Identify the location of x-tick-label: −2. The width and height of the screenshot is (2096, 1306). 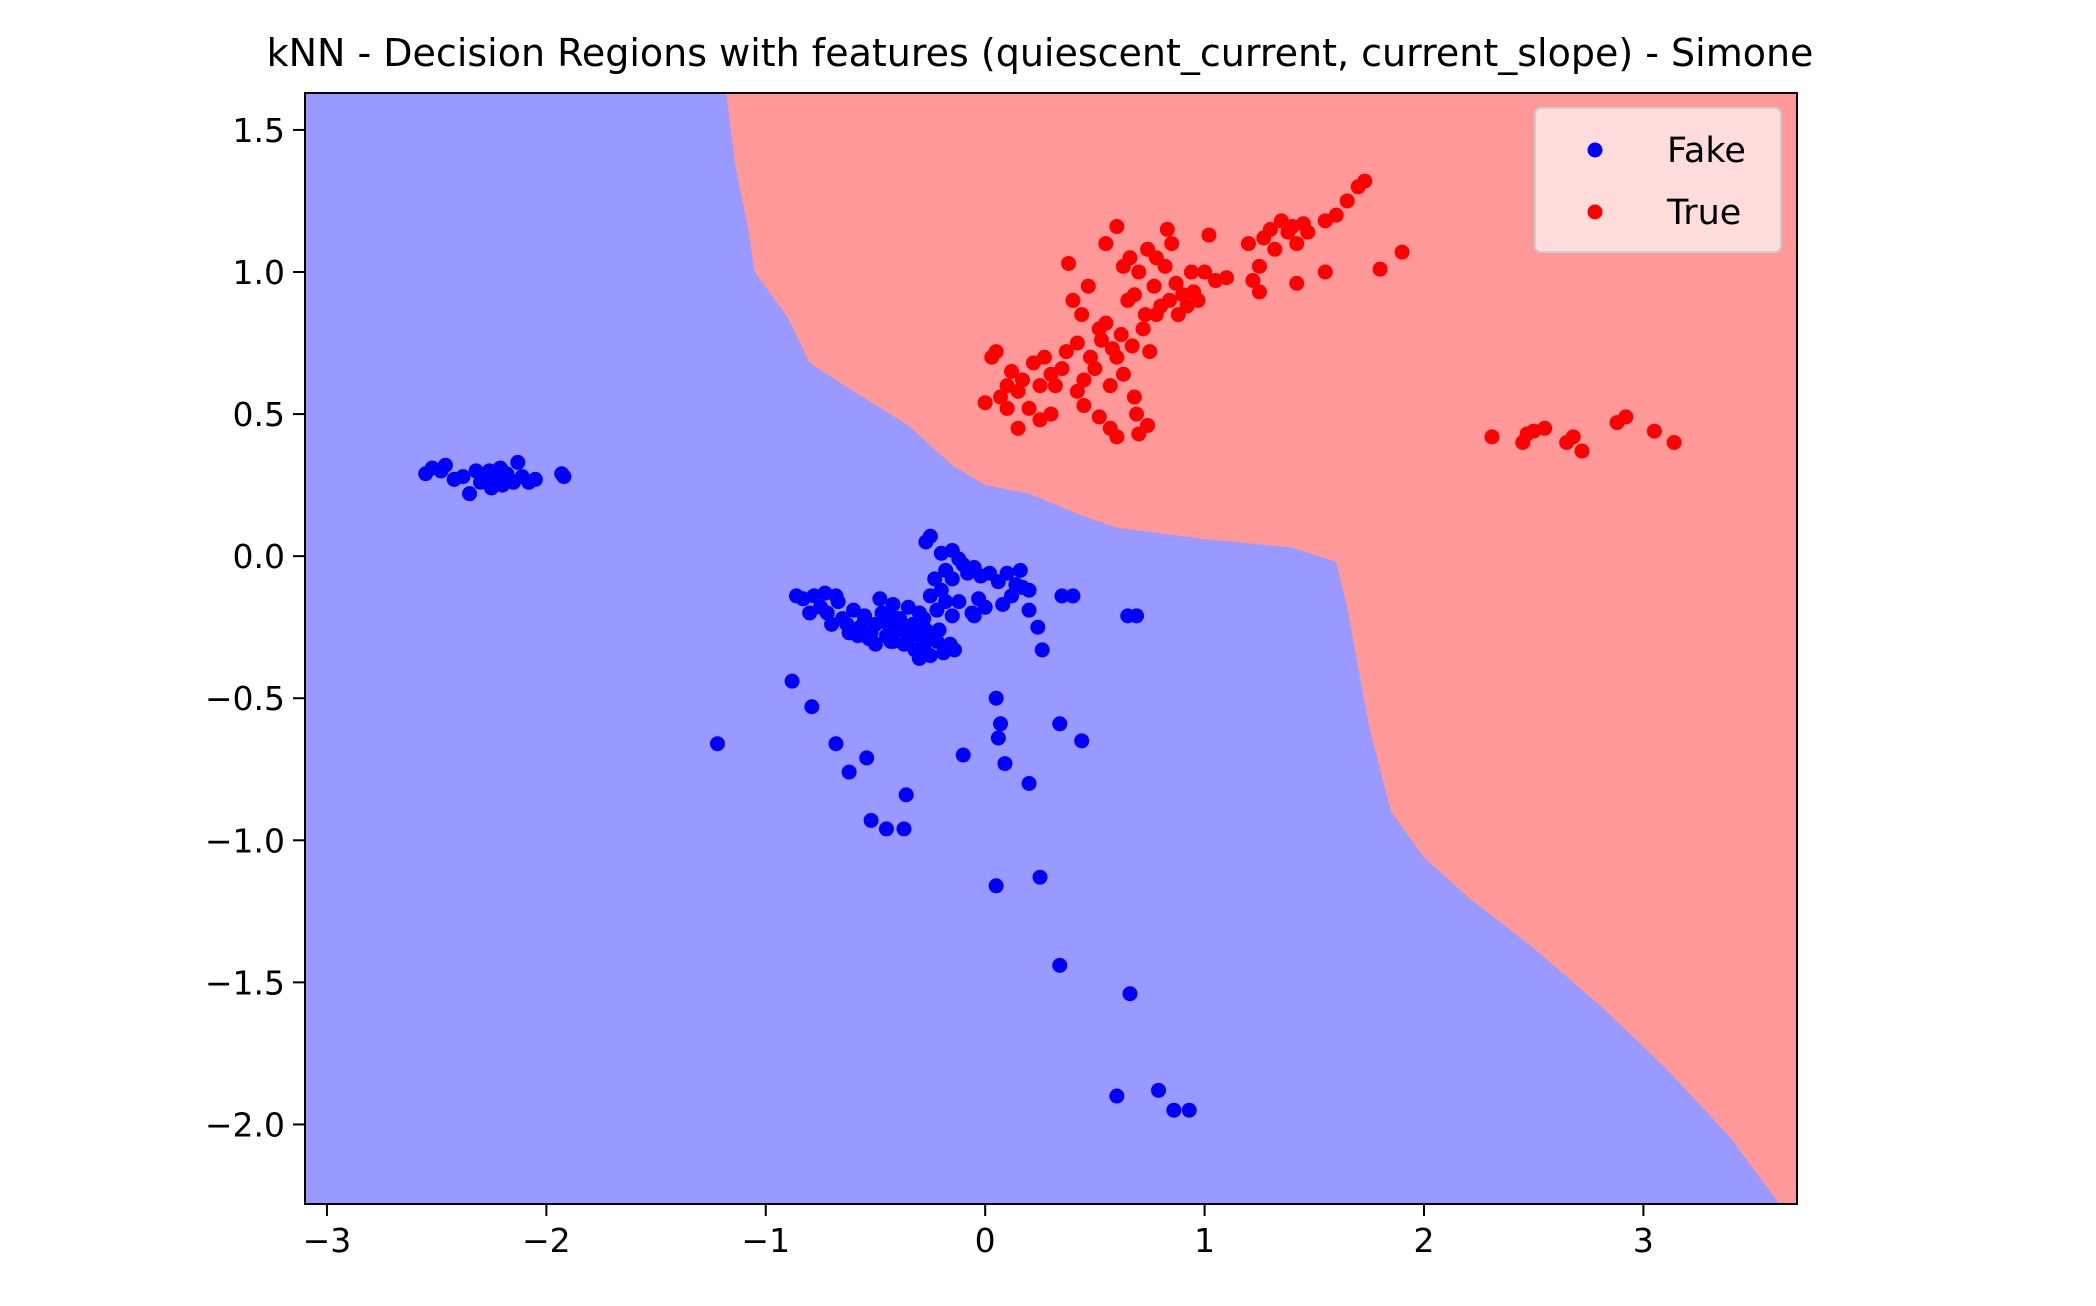
(546, 1240).